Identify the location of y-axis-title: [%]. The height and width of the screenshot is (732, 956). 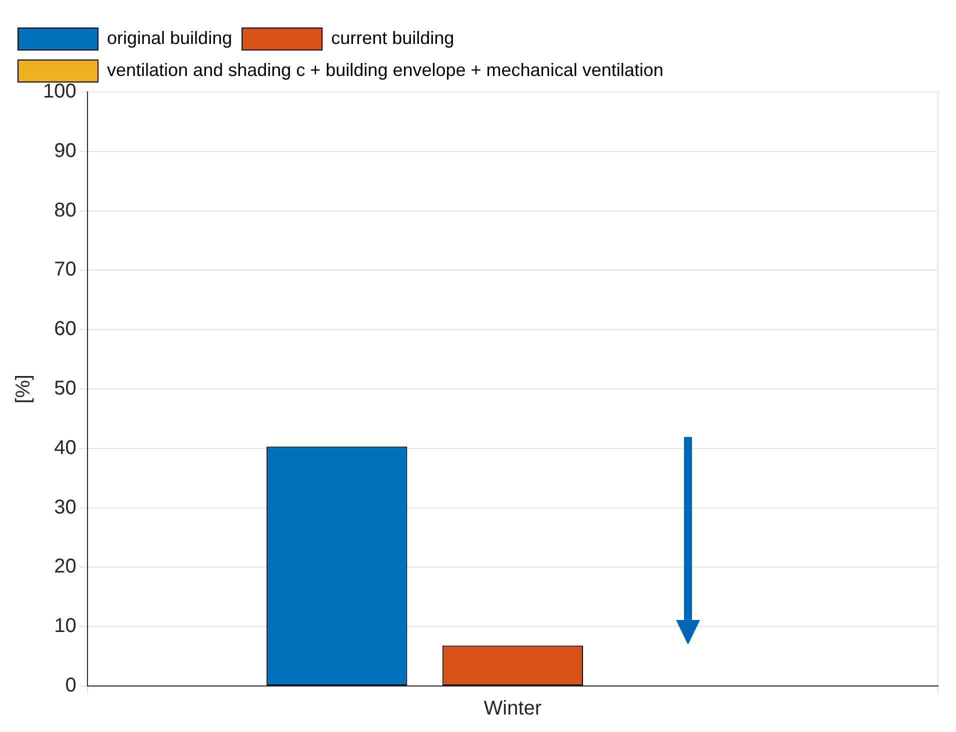
(23, 389).